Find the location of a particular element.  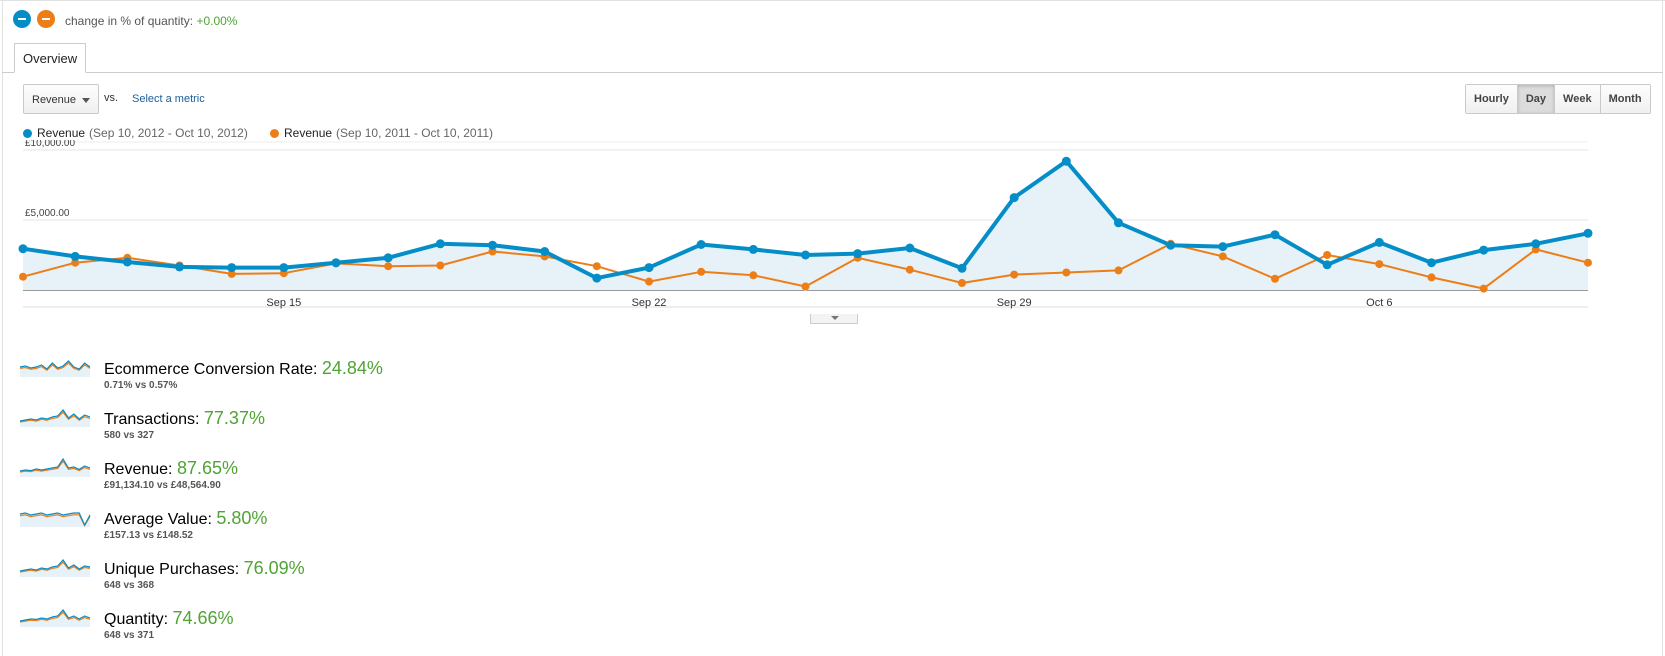

tab-divider is located at coordinates (832, 72).